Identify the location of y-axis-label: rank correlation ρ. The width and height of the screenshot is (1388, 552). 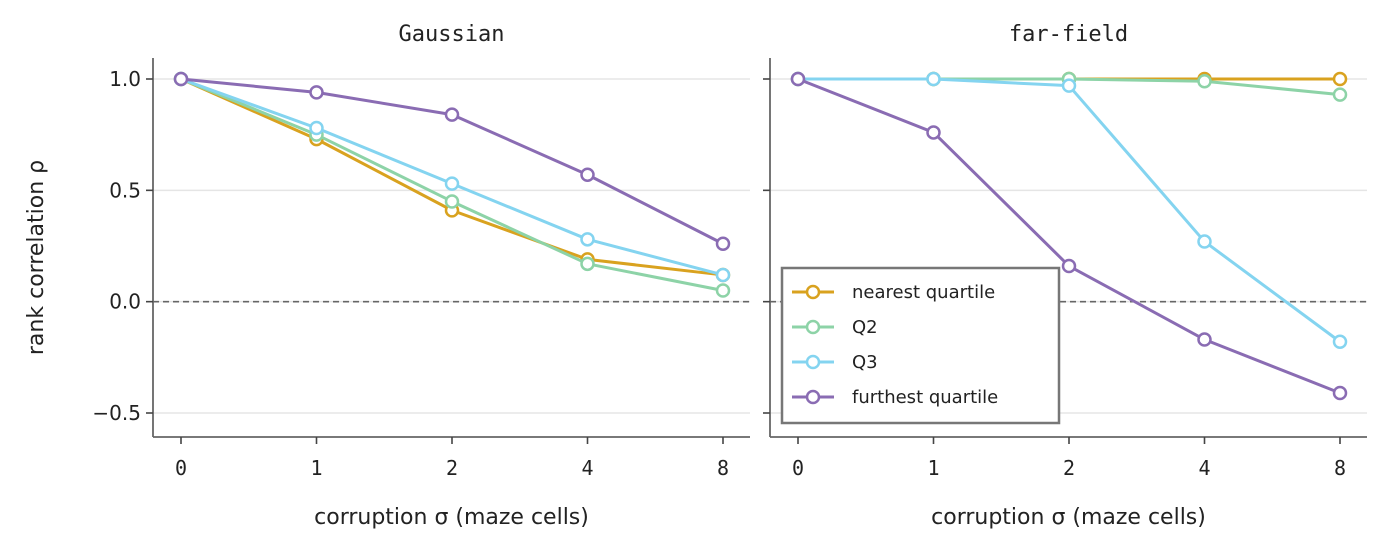
(36, 257).